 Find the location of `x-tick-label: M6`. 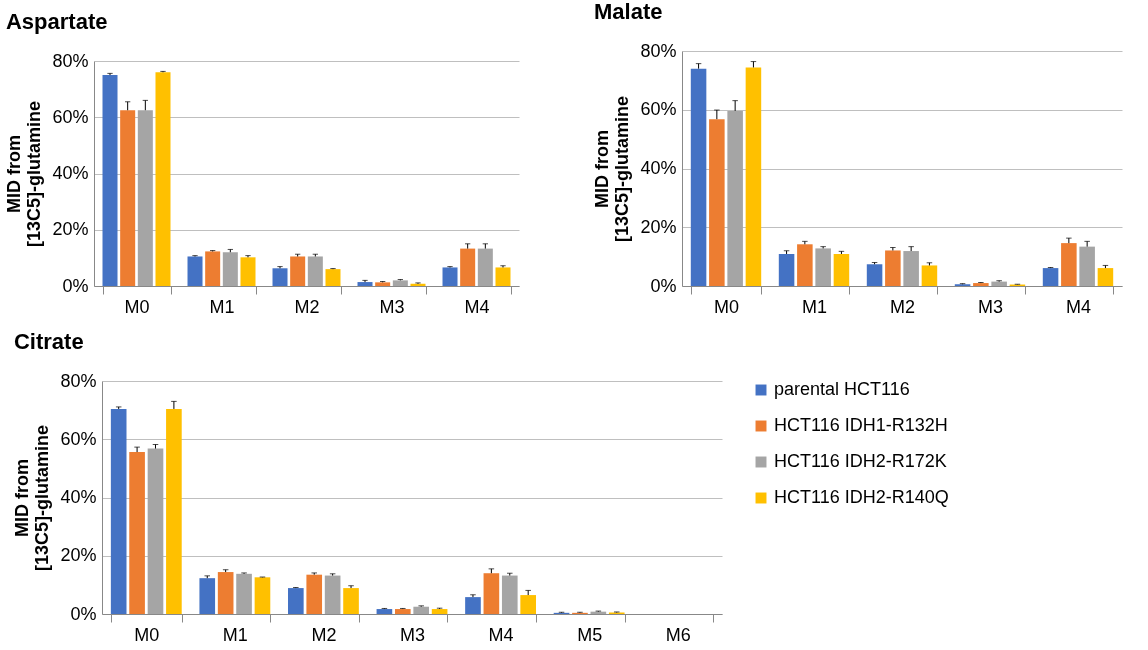

x-tick-label: M6 is located at coordinates (678, 634).